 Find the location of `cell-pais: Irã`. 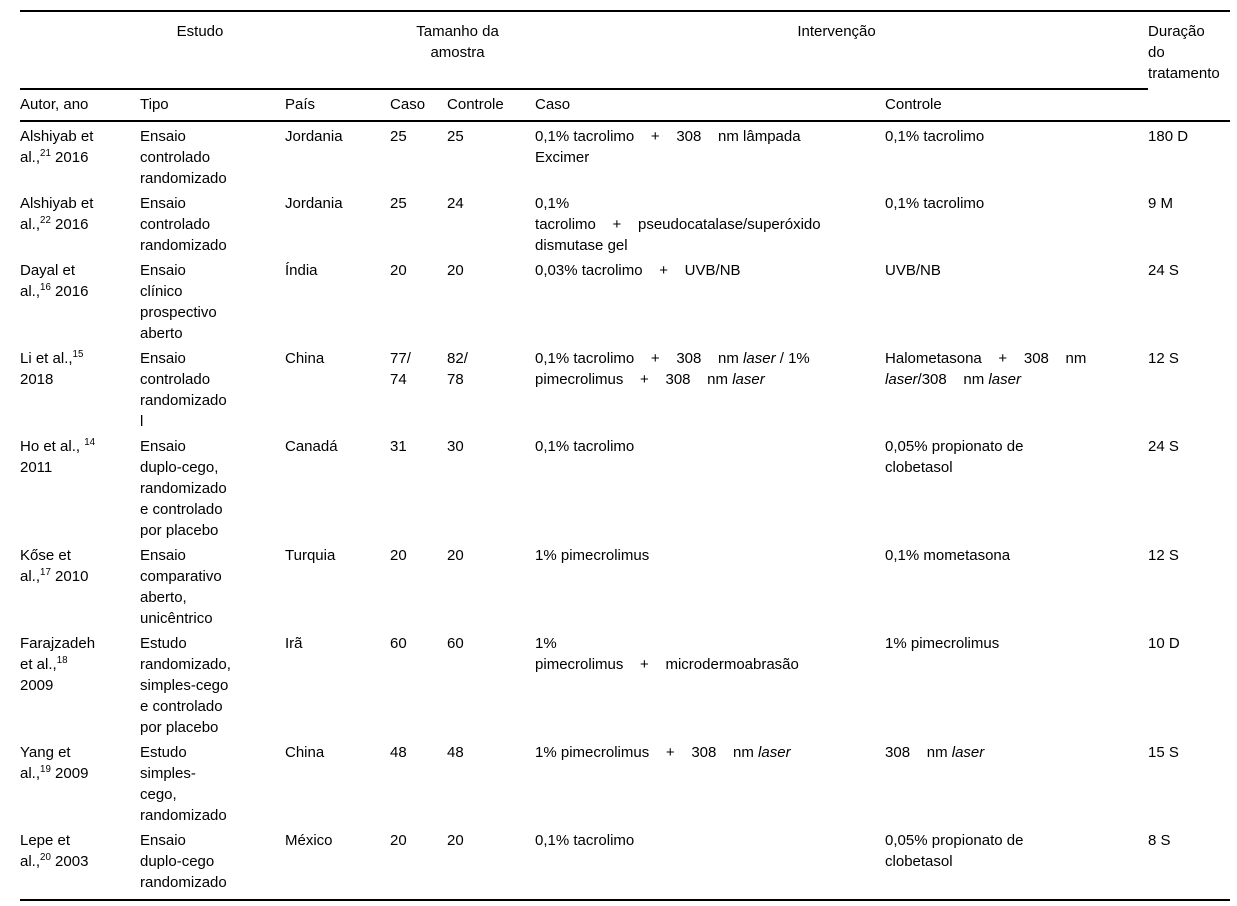

cell-pais: Irã is located at coordinates (294, 643).